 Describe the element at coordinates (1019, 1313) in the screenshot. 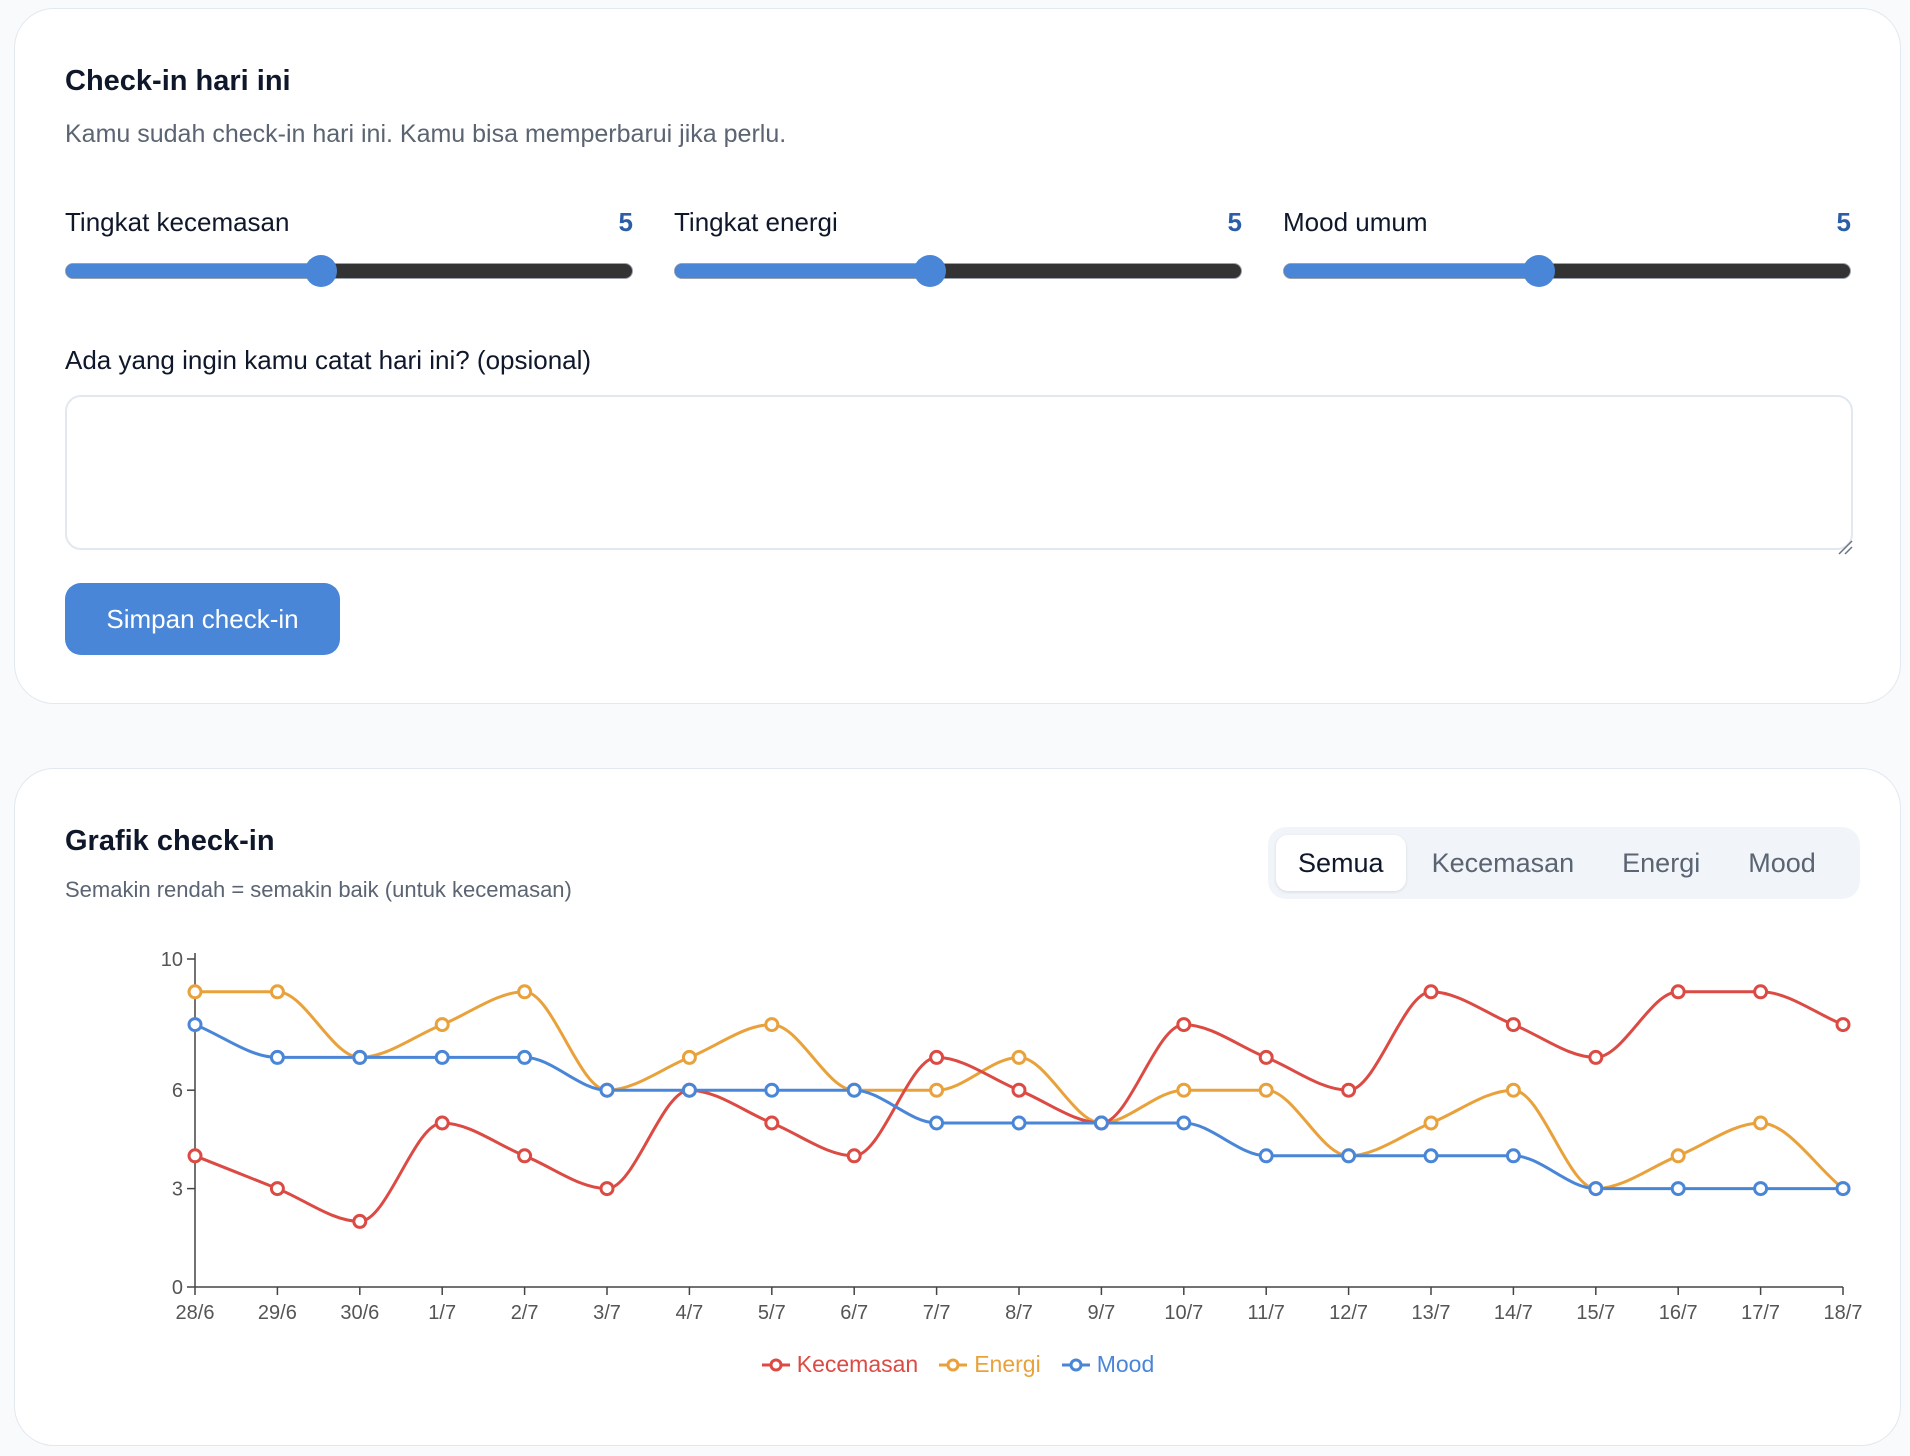

I see `x-tick-label: 8/7` at that location.